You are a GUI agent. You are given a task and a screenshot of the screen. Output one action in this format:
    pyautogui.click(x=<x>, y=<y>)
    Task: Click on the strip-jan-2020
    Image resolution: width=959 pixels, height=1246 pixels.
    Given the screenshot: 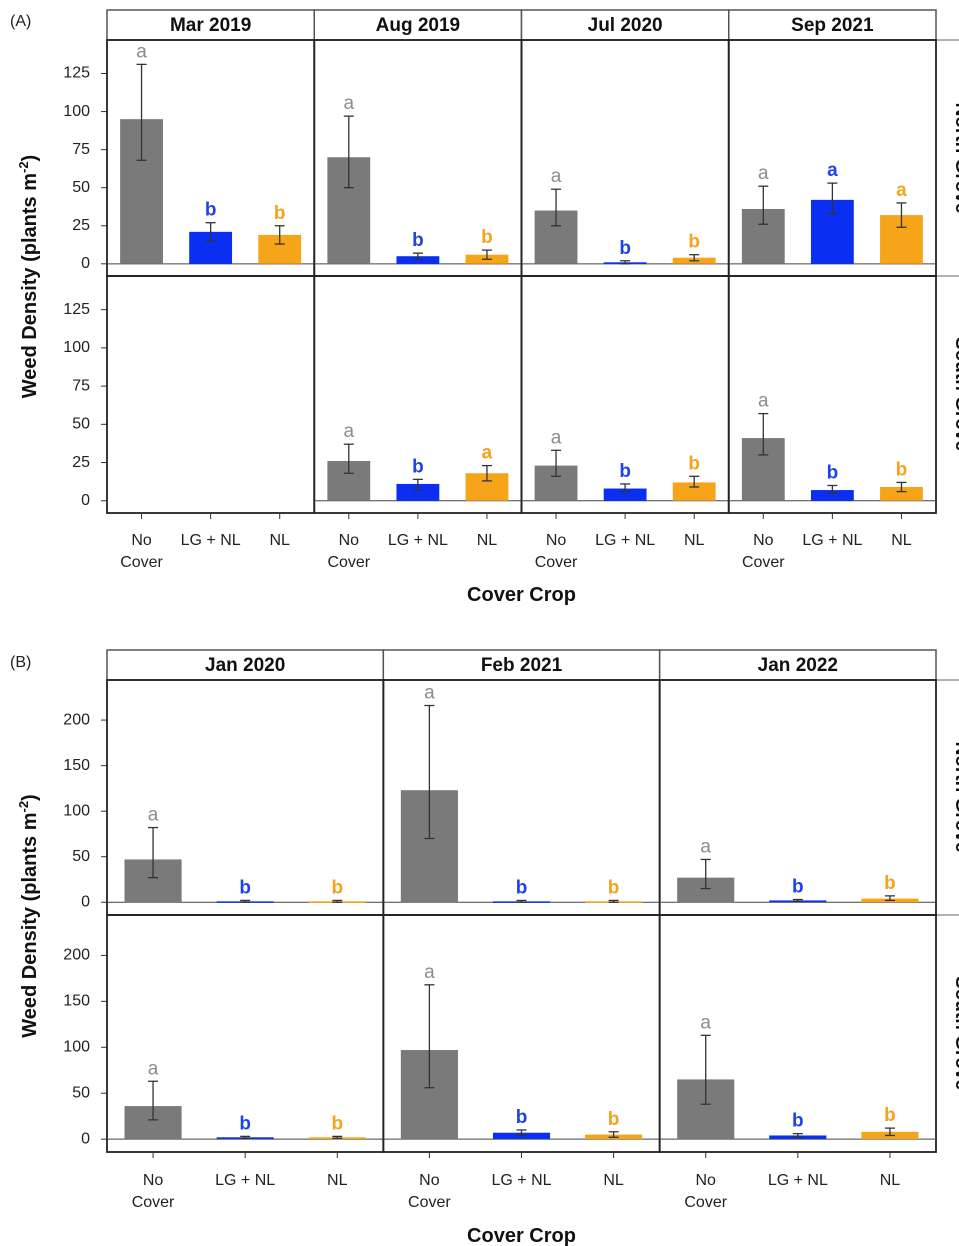 What is the action you would take?
    pyautogui.click(x=245, y=665)
    